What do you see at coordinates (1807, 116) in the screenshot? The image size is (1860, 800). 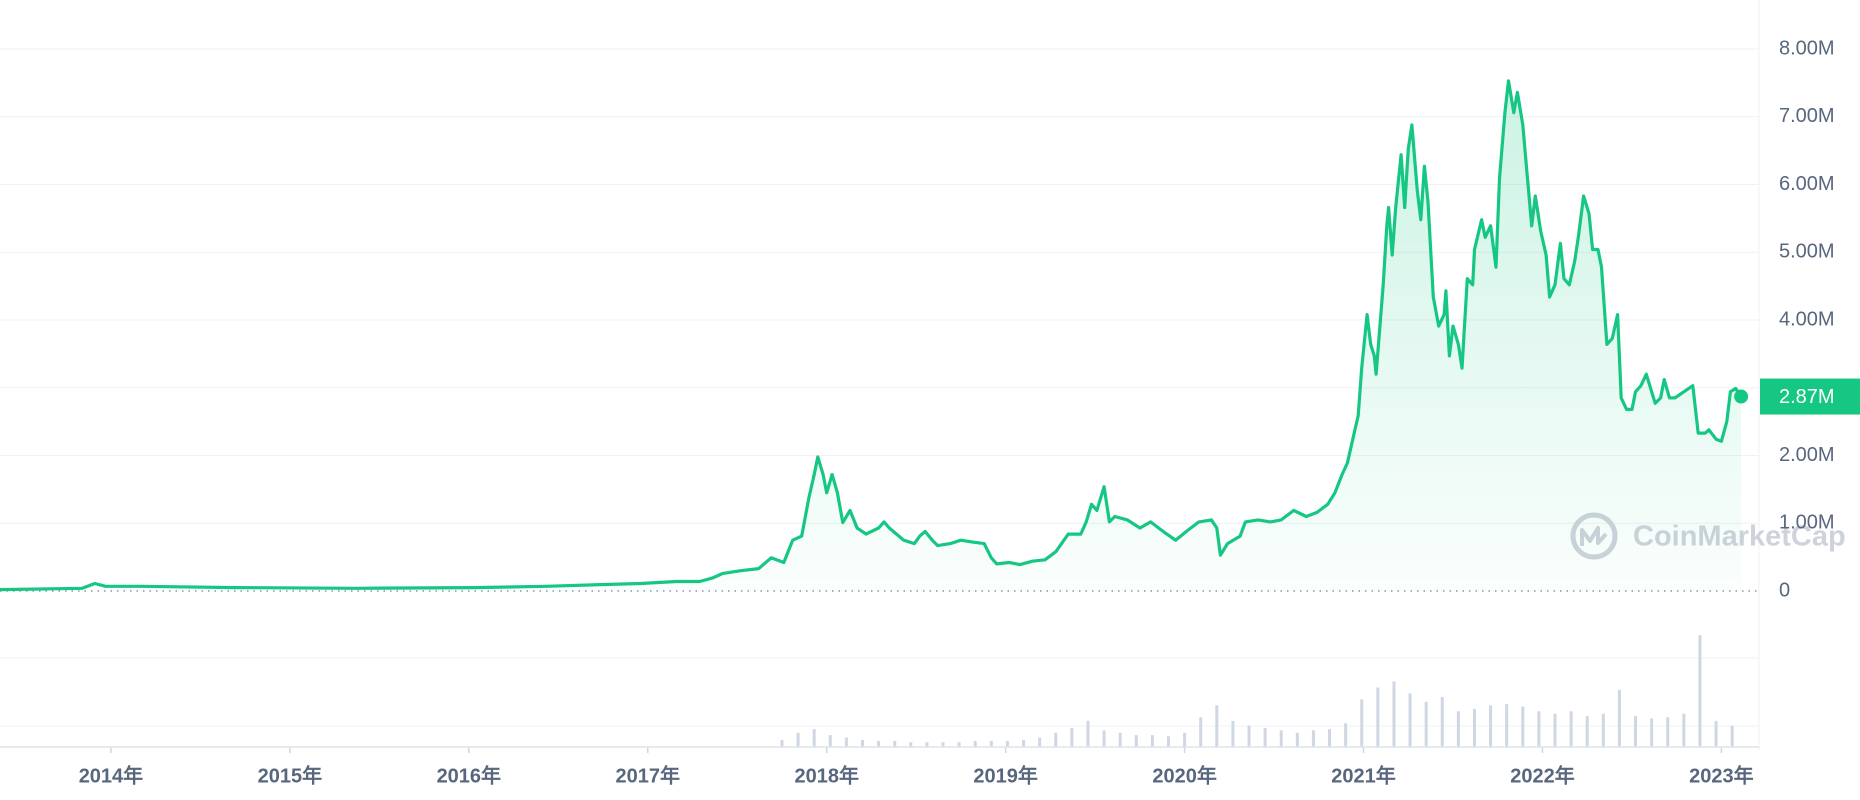 I see `y-tick-label: 7.00M` at bounding box center [1807, 116].